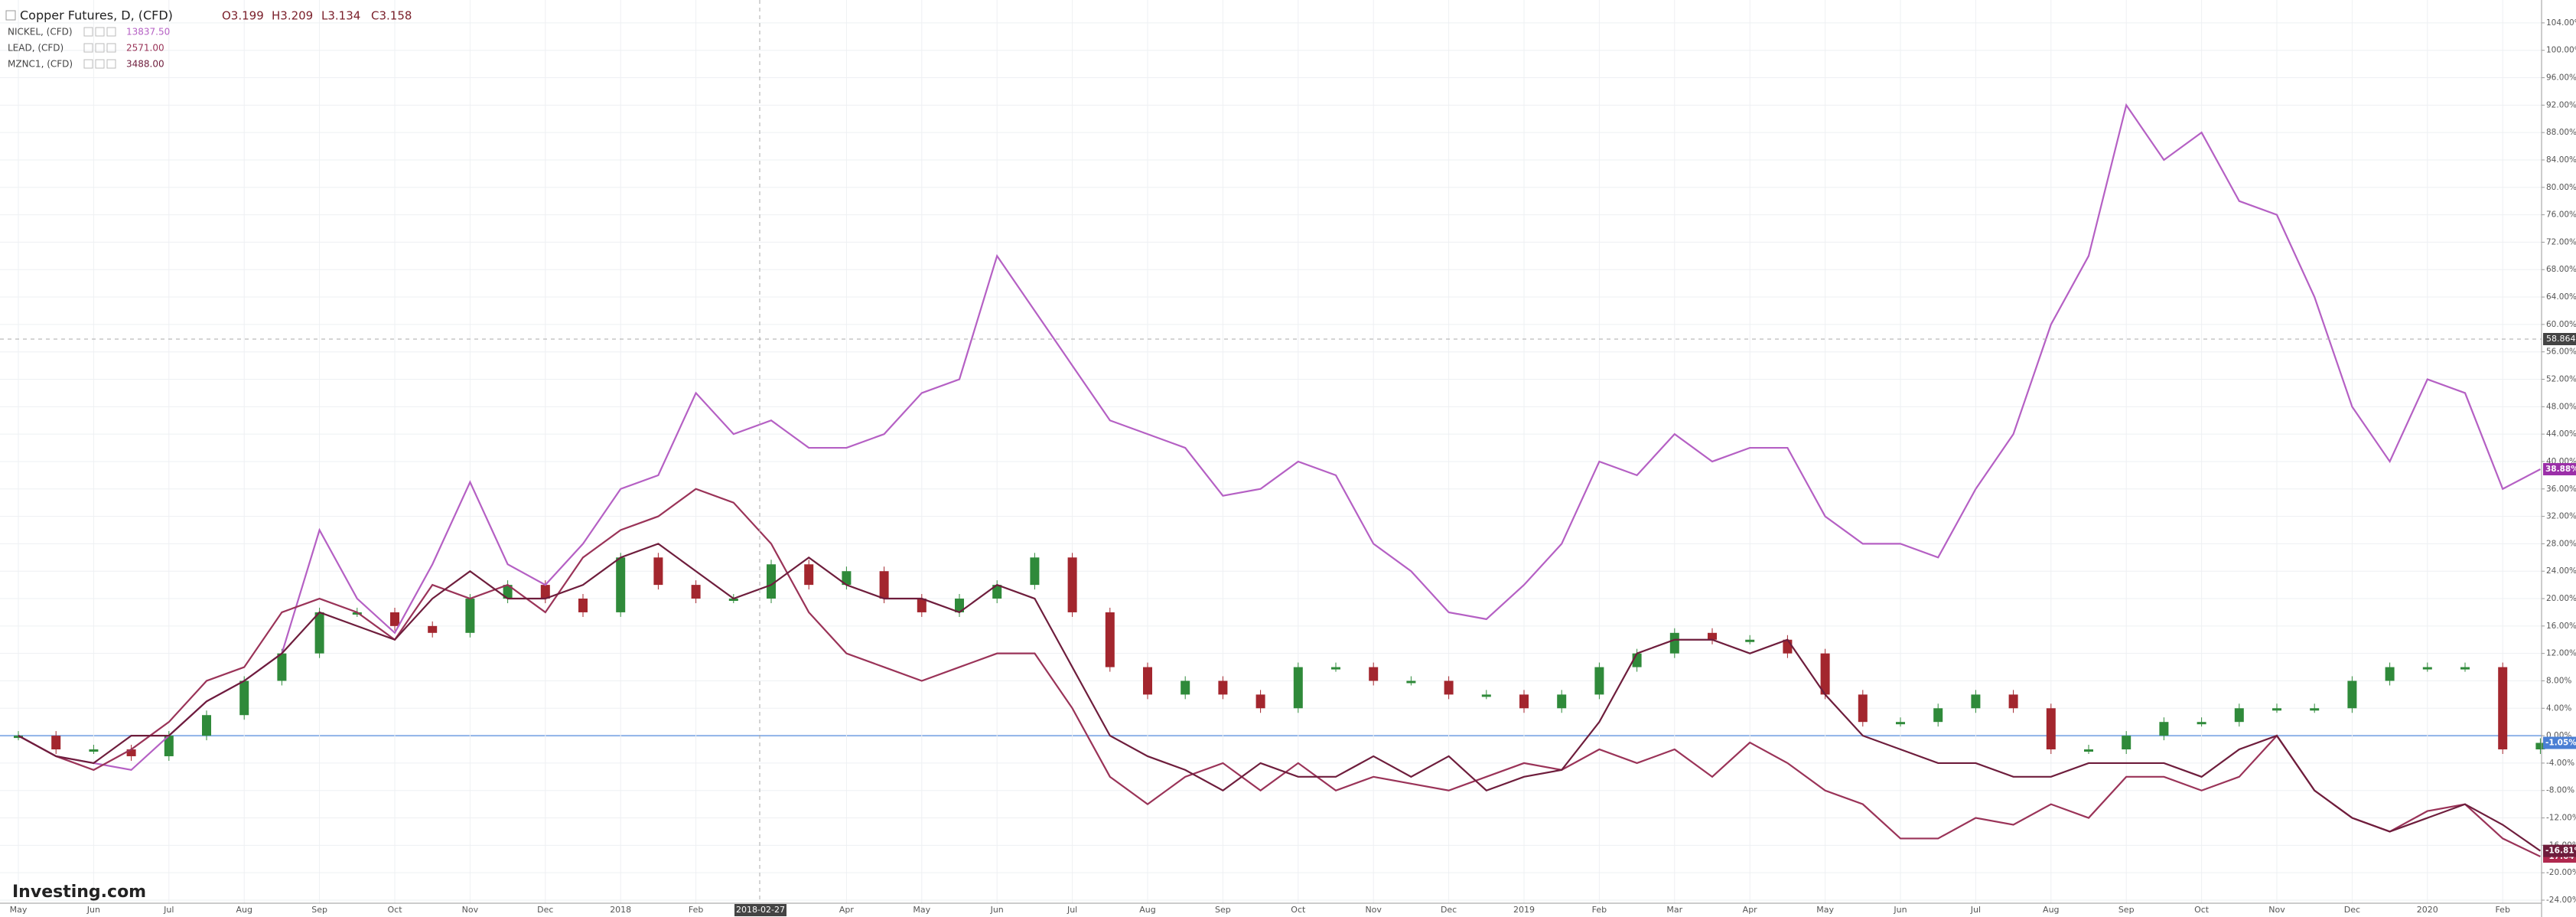 The width and height of the screenshot is (2576, 917). What do you see at coordinates (2561, 517) in the screenshot?
I see `y-tick-label: 32.00%` at bounding box center [2561, 517].